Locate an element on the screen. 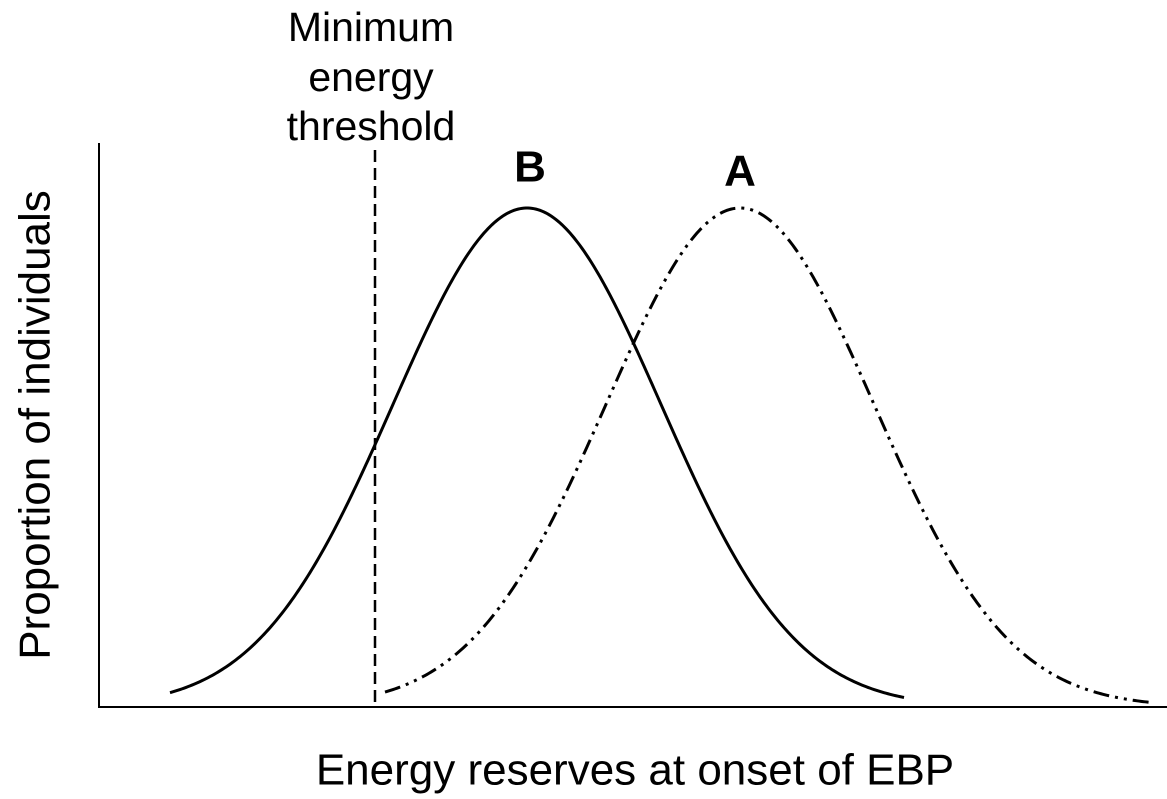 The image size is (1167, 799). y-axis-label: Proportion of individuals is located at coordinates (35, 425).